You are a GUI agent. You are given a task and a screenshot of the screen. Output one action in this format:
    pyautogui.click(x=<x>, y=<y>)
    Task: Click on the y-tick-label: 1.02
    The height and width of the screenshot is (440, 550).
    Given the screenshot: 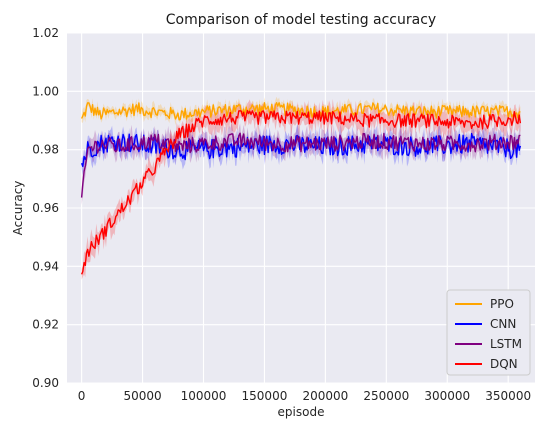 What is the action you would take?
    pyautogui.click(x=45, y=33)
    